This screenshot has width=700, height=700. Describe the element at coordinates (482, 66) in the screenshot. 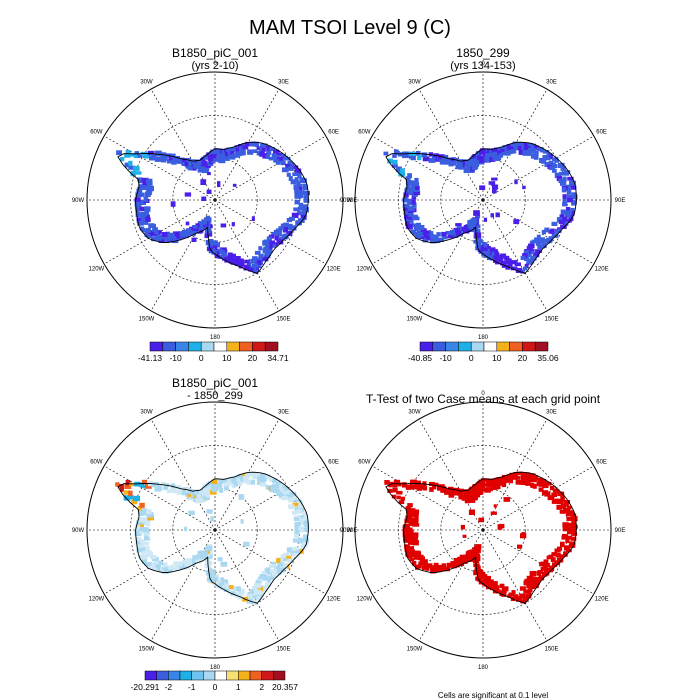

I see `panel-subtitle: (yrs 134-153)` at that location.